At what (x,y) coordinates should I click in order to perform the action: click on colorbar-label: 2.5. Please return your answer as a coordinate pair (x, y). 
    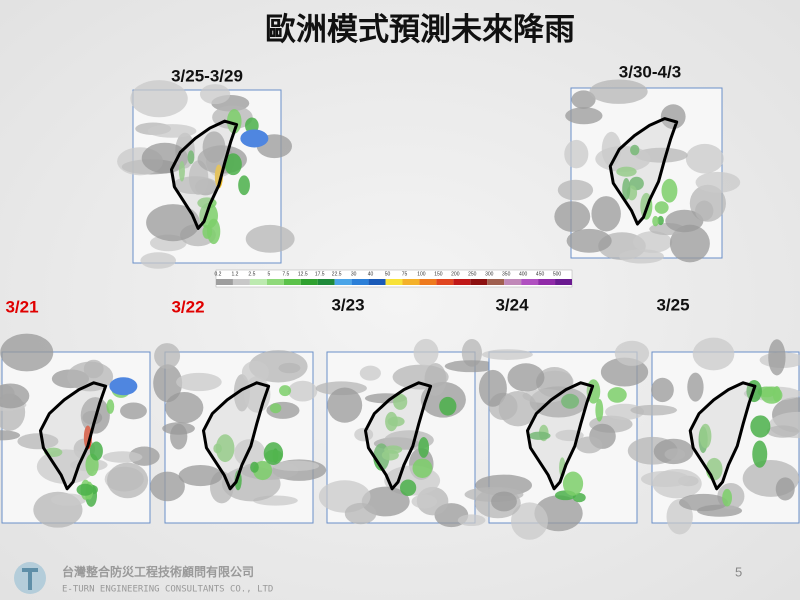
    Looking at the image, I should click on (251, 274).